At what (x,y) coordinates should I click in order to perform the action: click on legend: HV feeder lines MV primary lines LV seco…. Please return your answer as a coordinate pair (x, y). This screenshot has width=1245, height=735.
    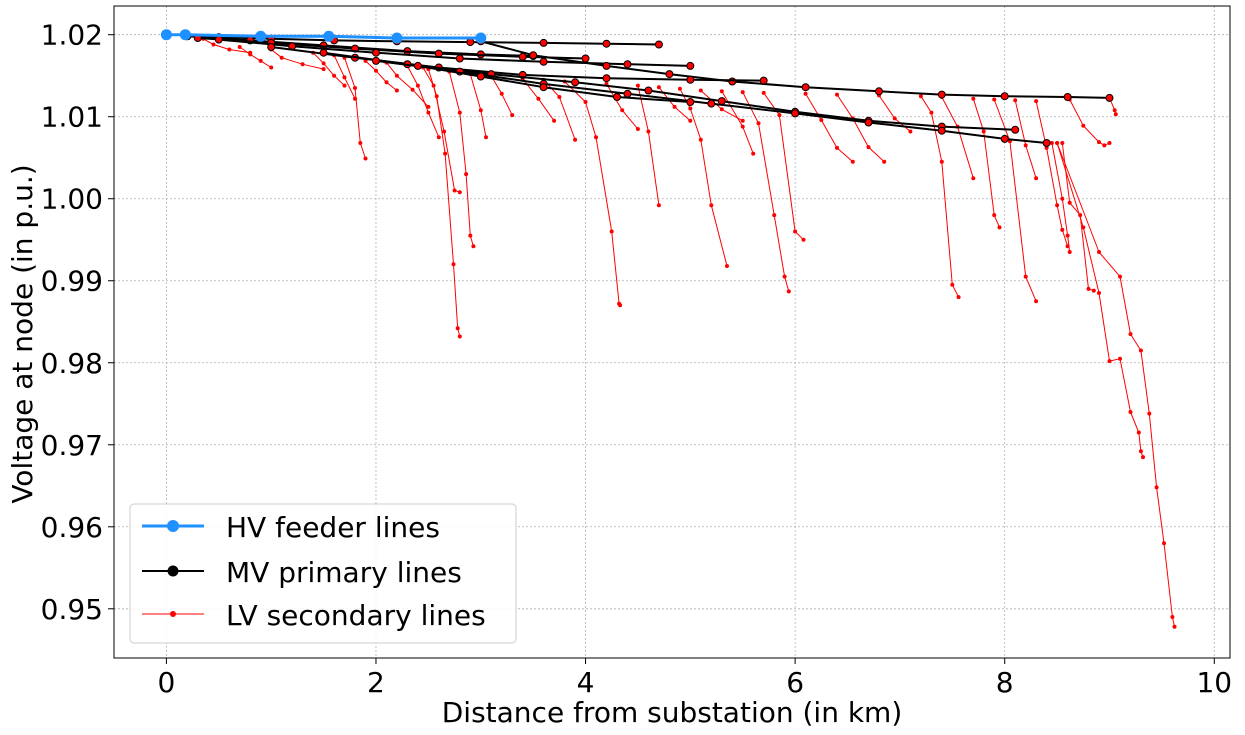
    Looking at the image, I should click on (323, 573).